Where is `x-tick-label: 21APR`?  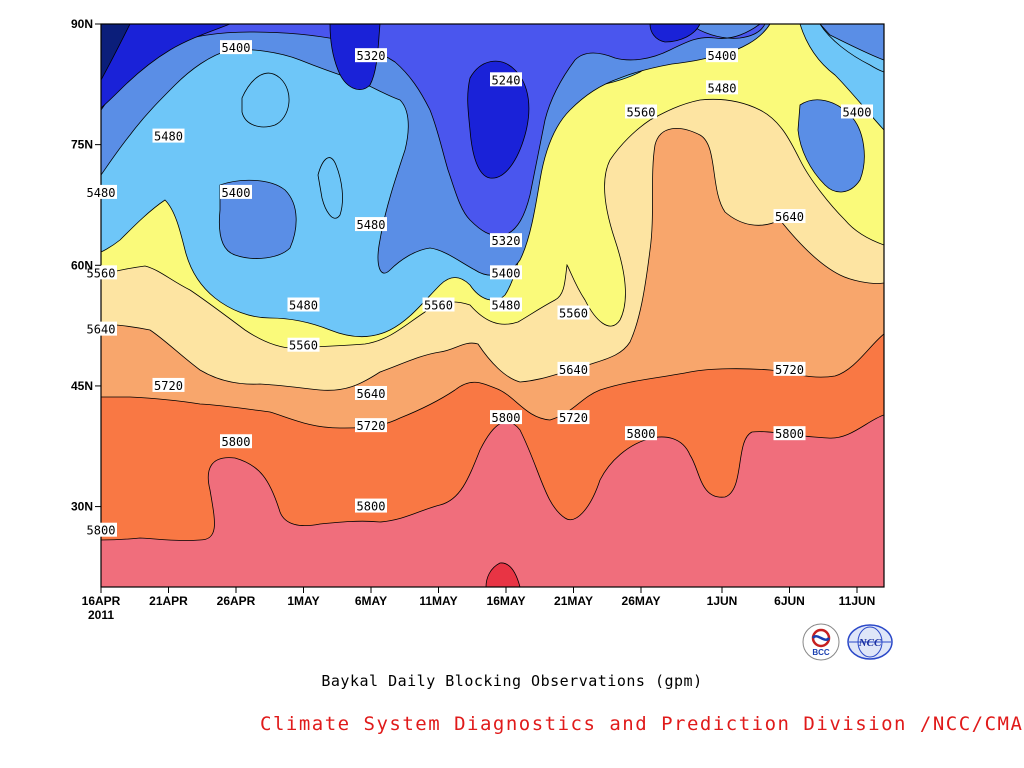 x-tick-label: 21APR is located at coordinates (168, 601).